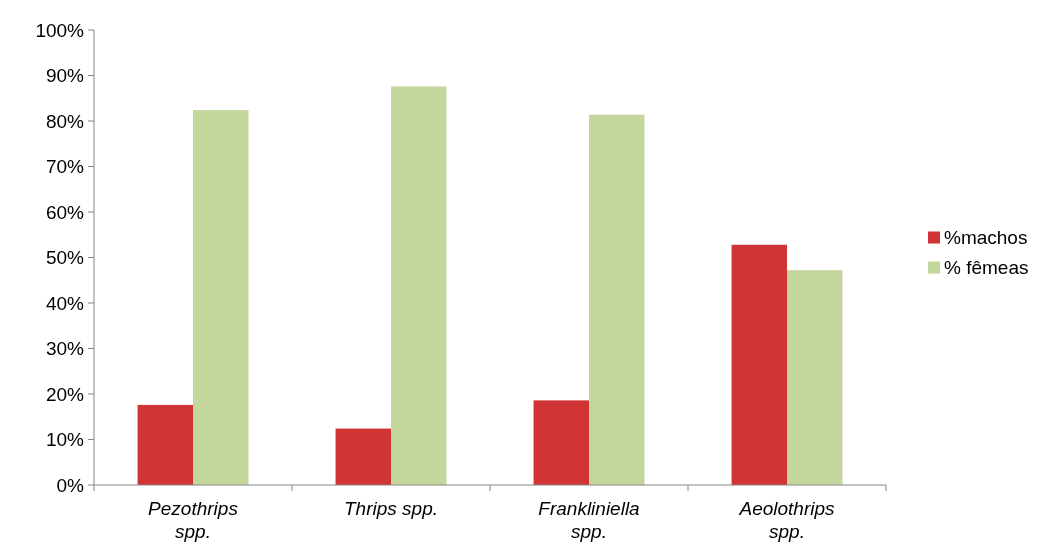  What do you see at coordinates (65, 394) in the screenshot?
I see `y-tick-label: 20%` at bounding box center [65, 394].